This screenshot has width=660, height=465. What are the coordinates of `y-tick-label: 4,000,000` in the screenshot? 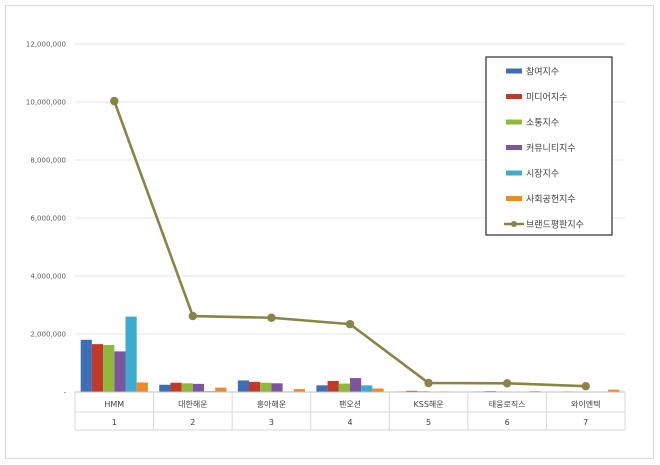 It's located at (48, 277).